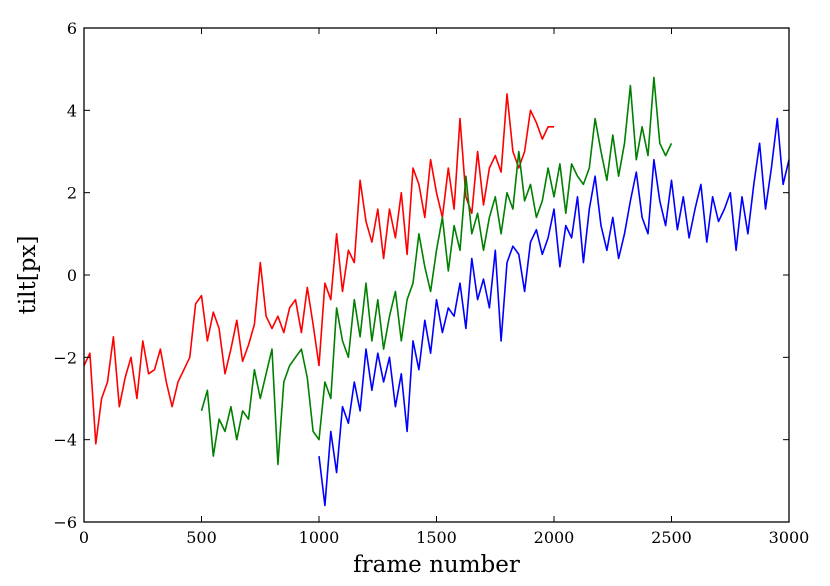 This screenshot has height=586, width=830. What do you see at coordinates (554, 537) in the screenshot?
I see `x-tick-label: 2000` at bounding box center [554, 537].